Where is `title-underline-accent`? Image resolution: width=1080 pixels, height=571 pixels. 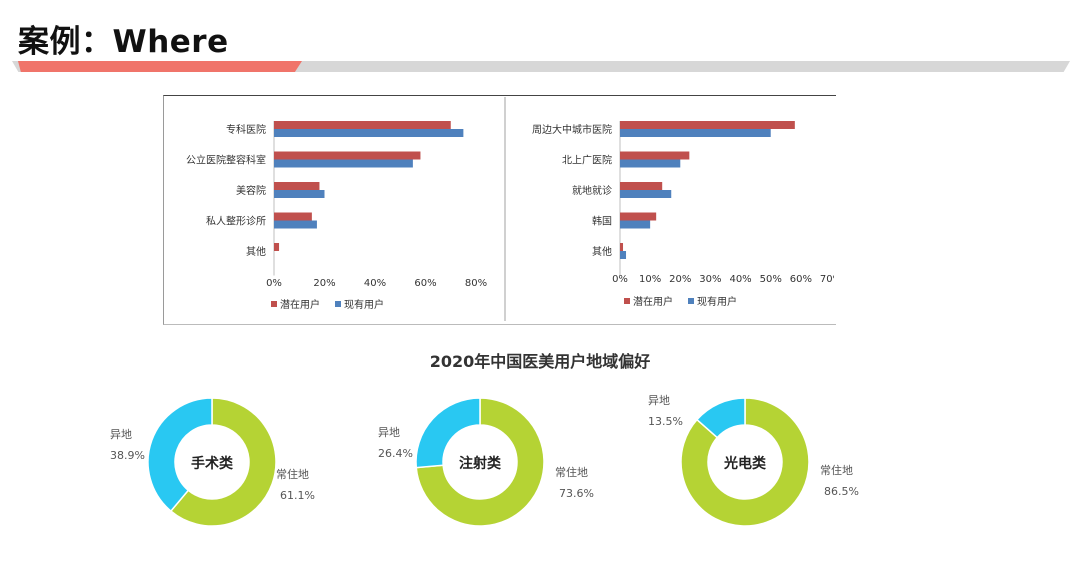 title-underline-accent is located at coordinates (160, 66).